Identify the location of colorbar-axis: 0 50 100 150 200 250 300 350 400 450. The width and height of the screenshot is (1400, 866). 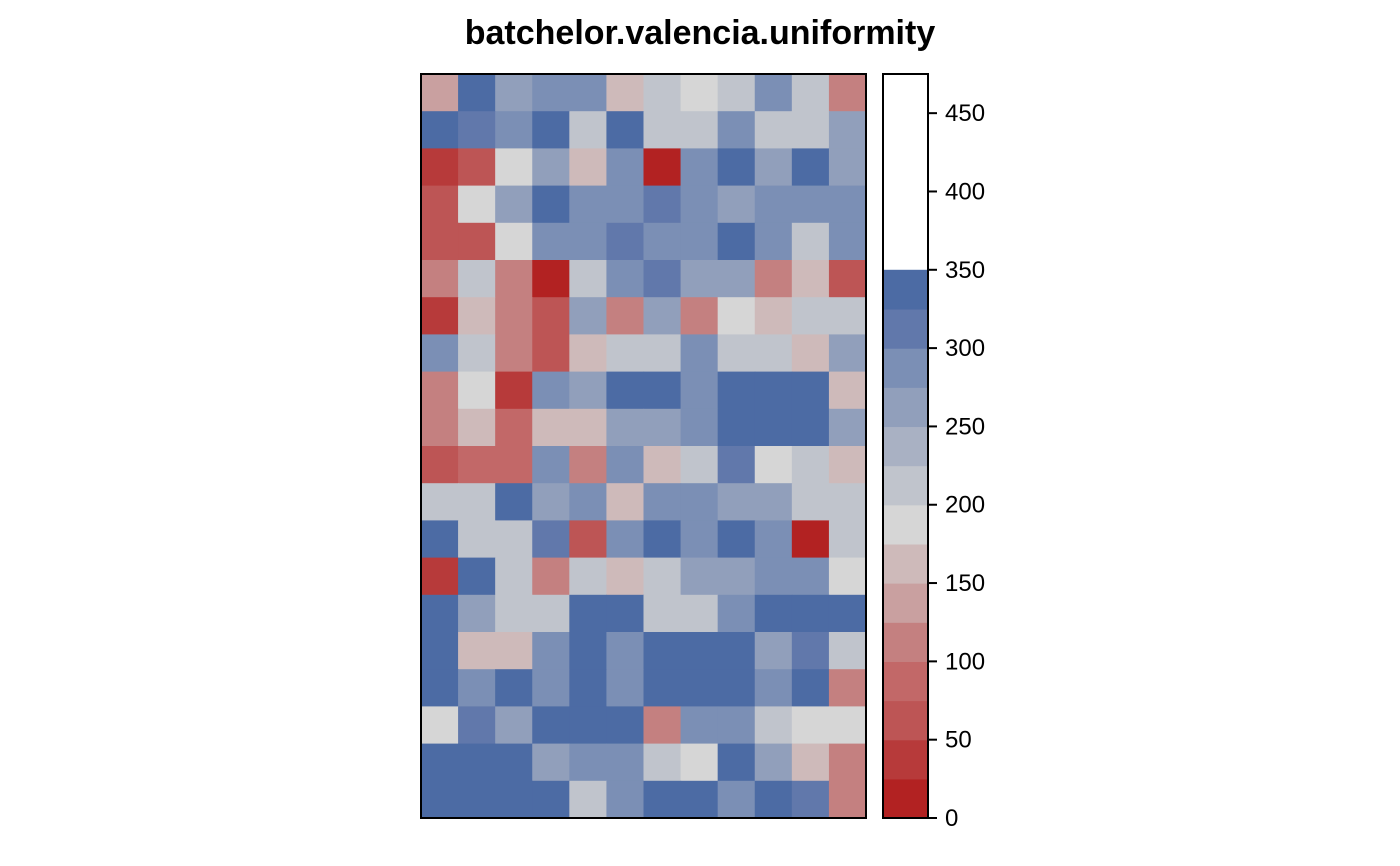
(956, 466).